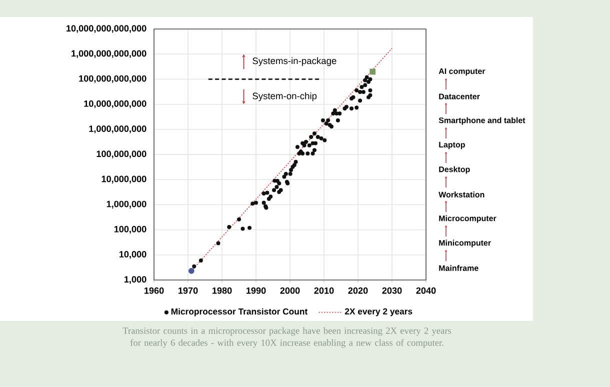 The width and height of the screenshot is (610, 387). Describe the element at coordinates (462, 72) in the screenshot. I see `text: AI computer` at that location.